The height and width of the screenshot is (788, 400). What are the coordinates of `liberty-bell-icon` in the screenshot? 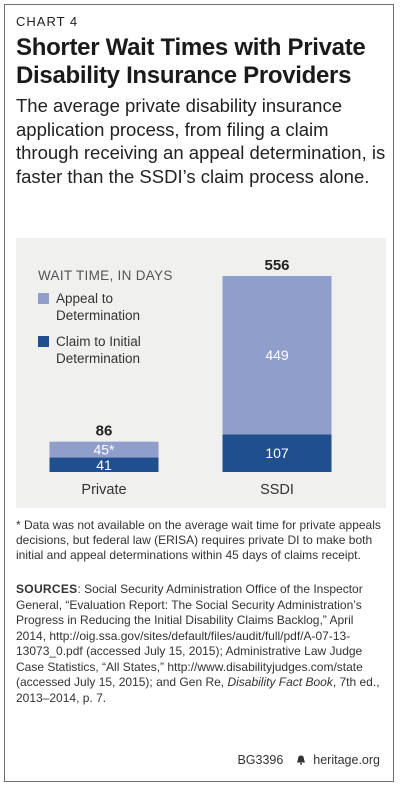 It's located at (300, 760).